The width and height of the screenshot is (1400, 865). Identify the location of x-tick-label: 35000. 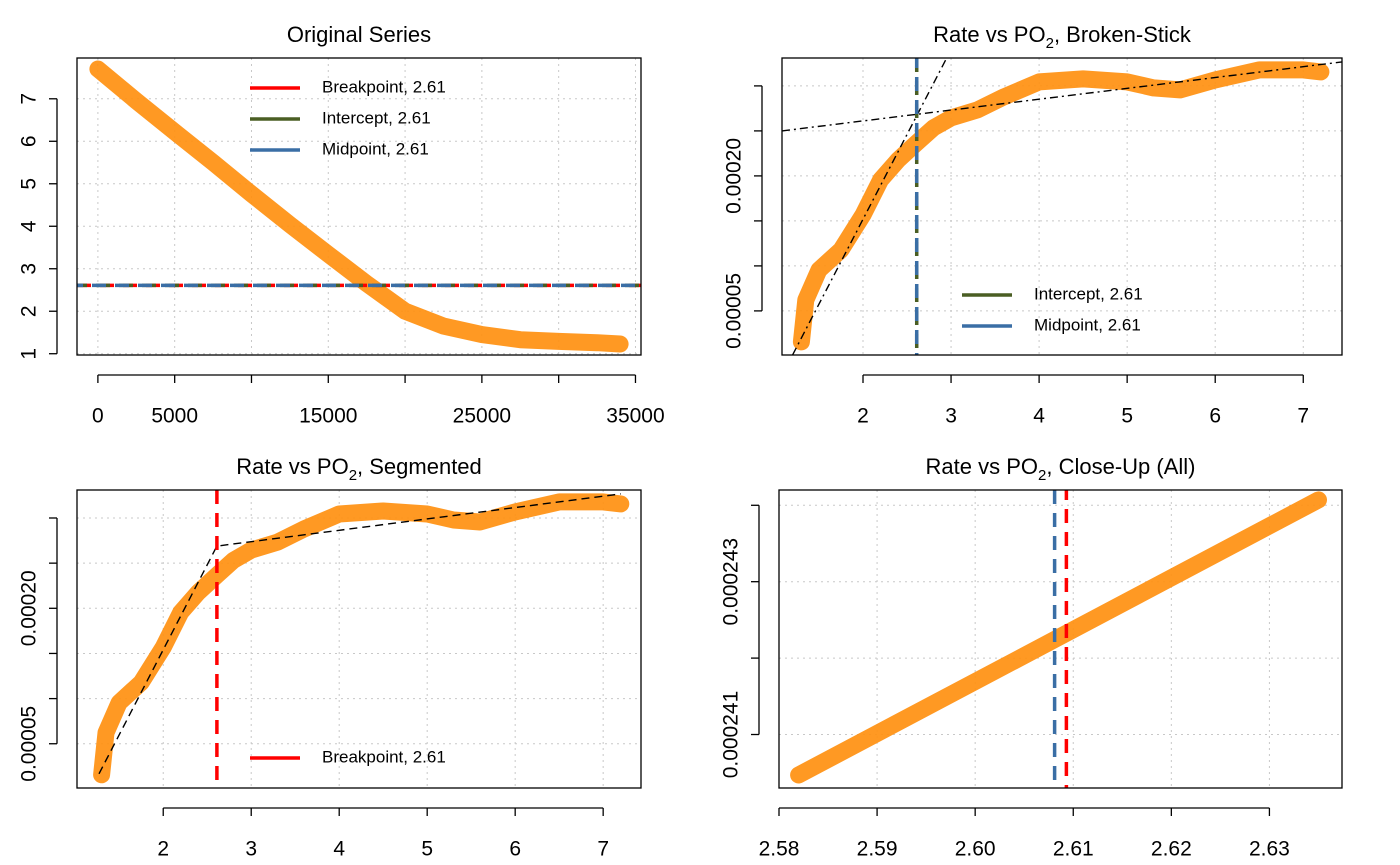
(635, 416).